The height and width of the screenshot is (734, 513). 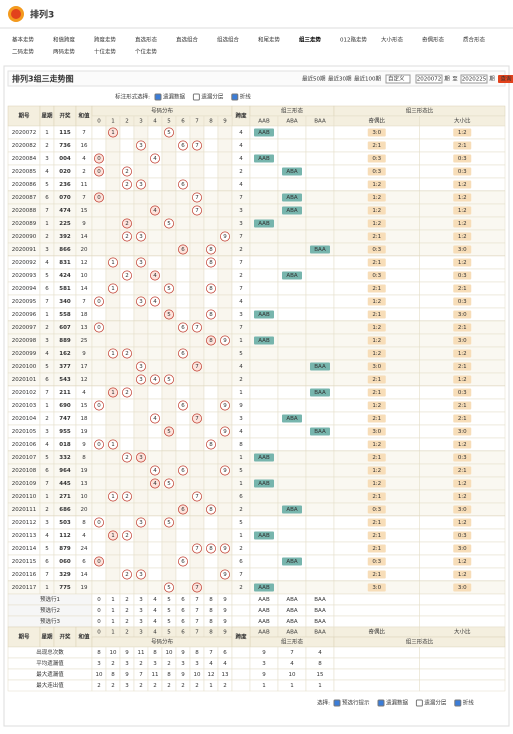 I want to click on ratio-text: 1:2, so click(x=376, y=484).